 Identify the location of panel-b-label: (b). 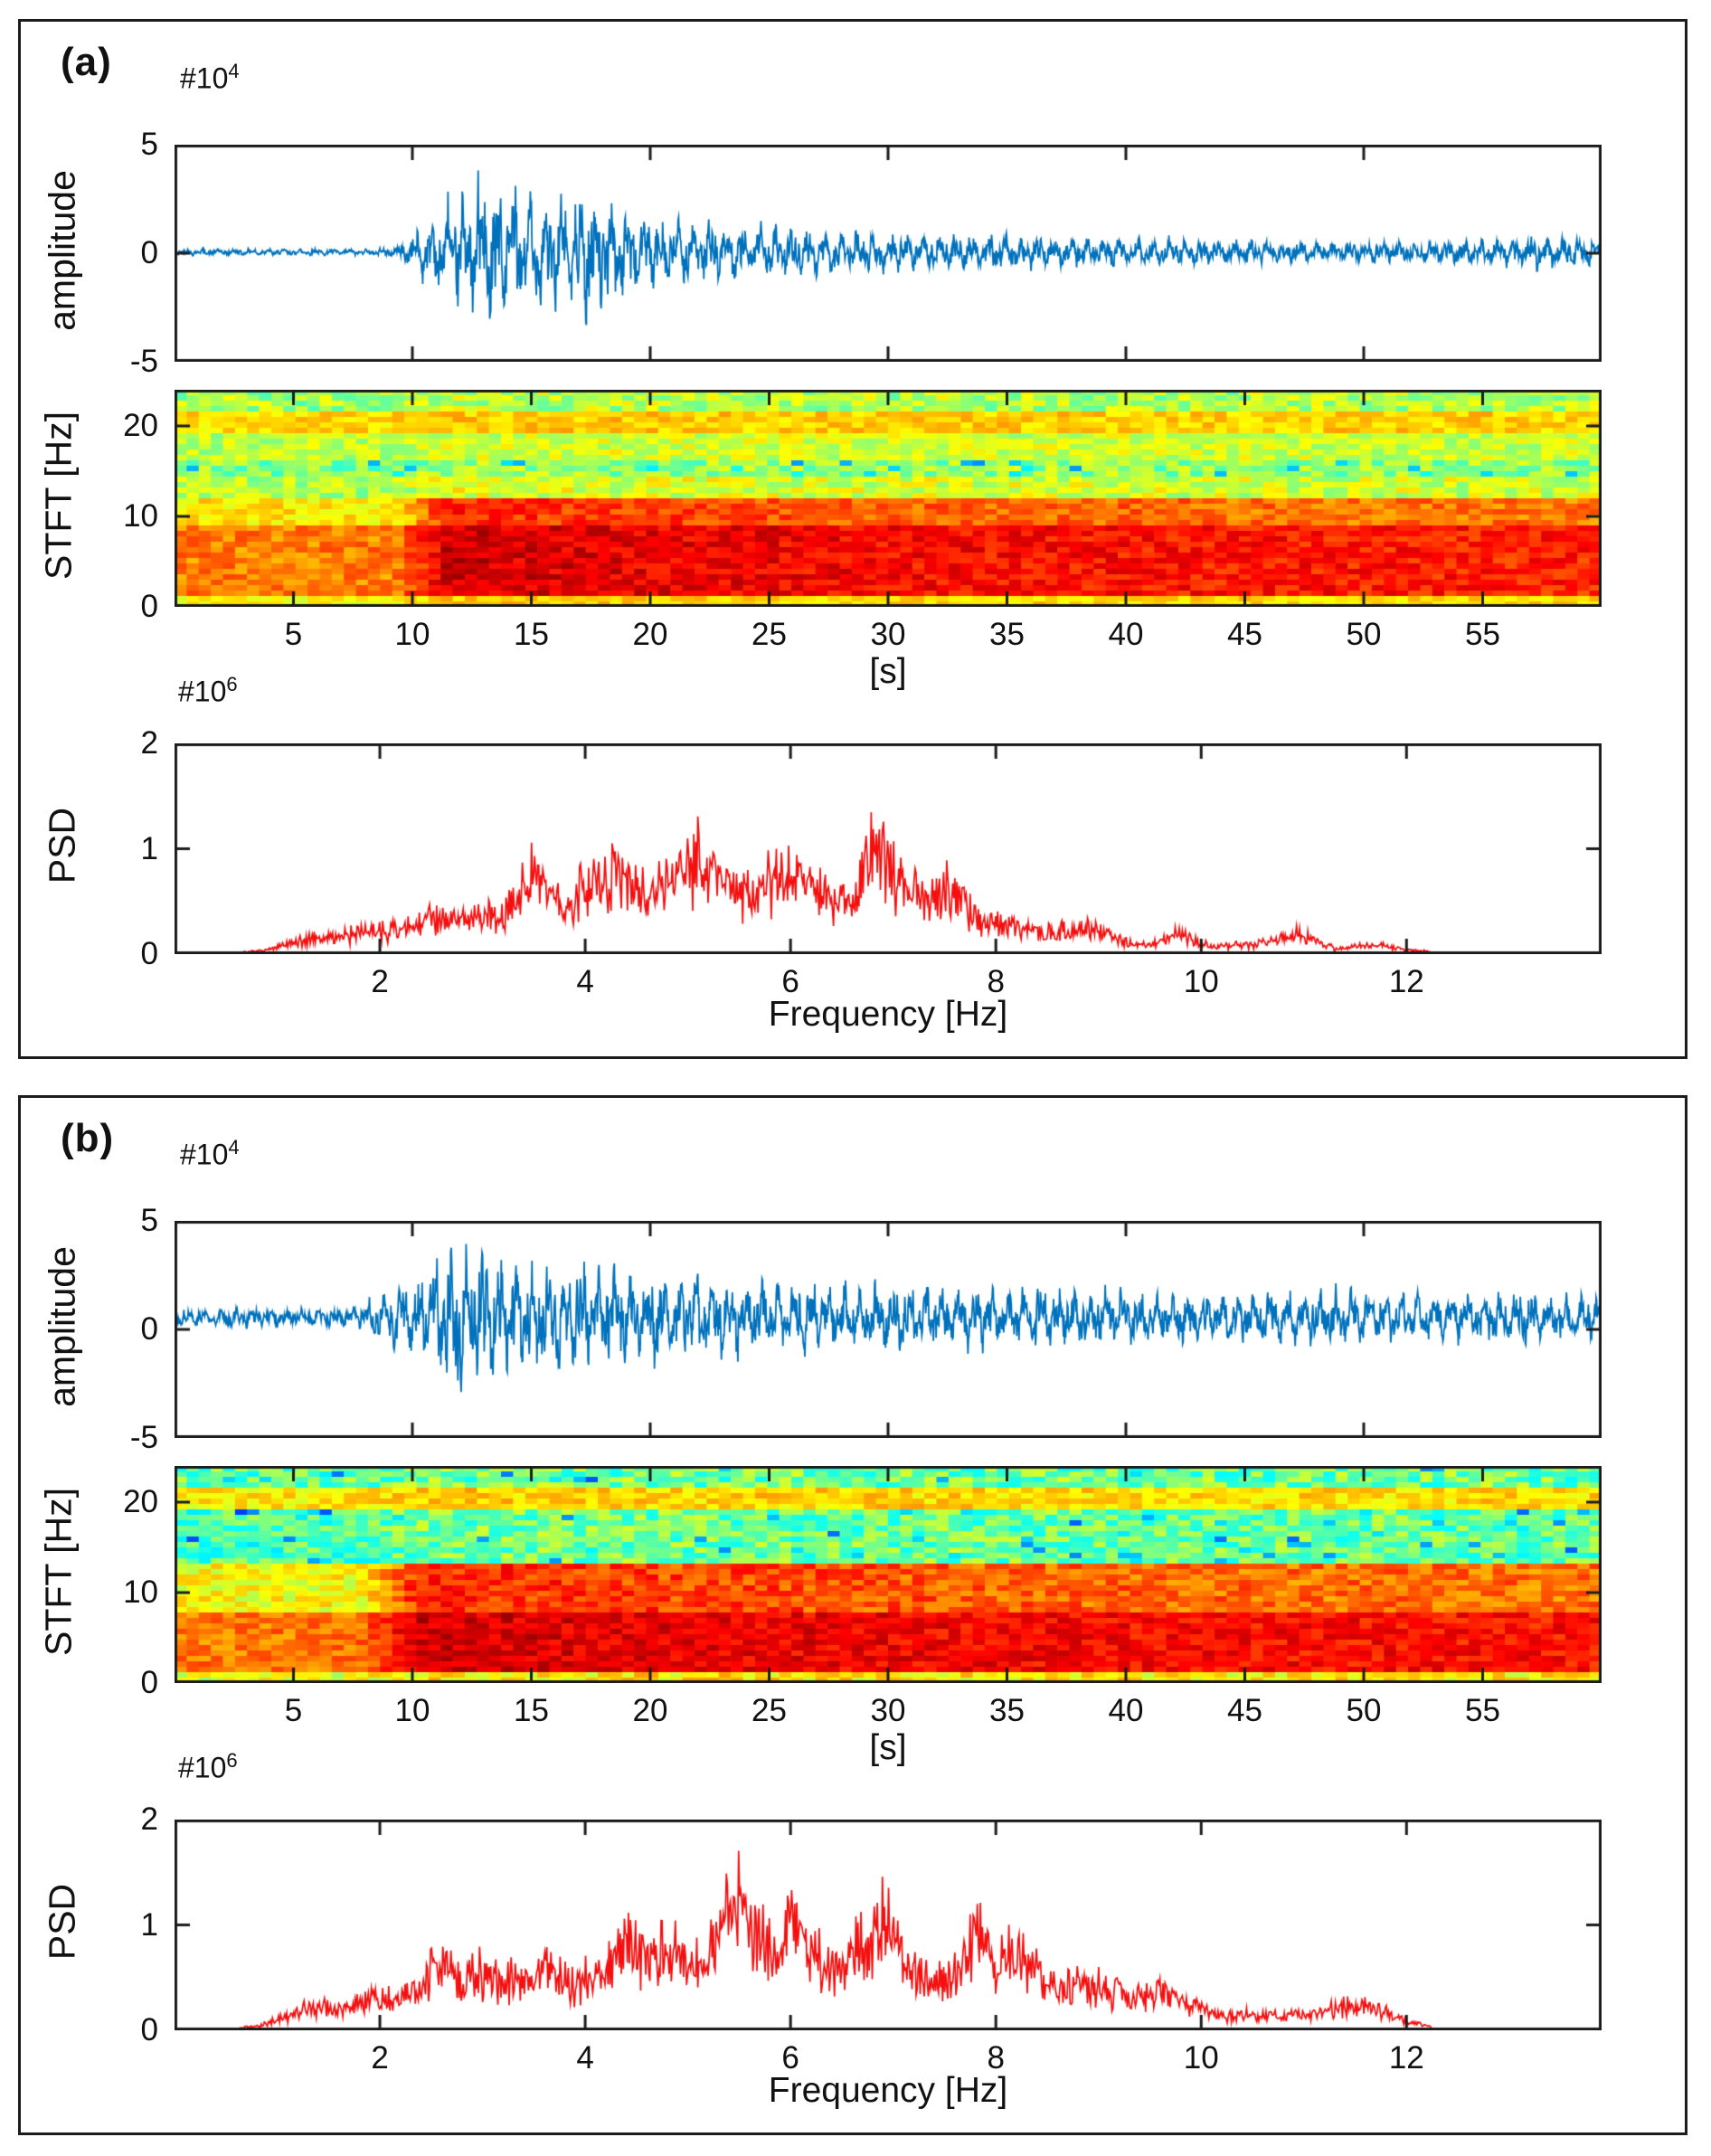
(88, 1138).